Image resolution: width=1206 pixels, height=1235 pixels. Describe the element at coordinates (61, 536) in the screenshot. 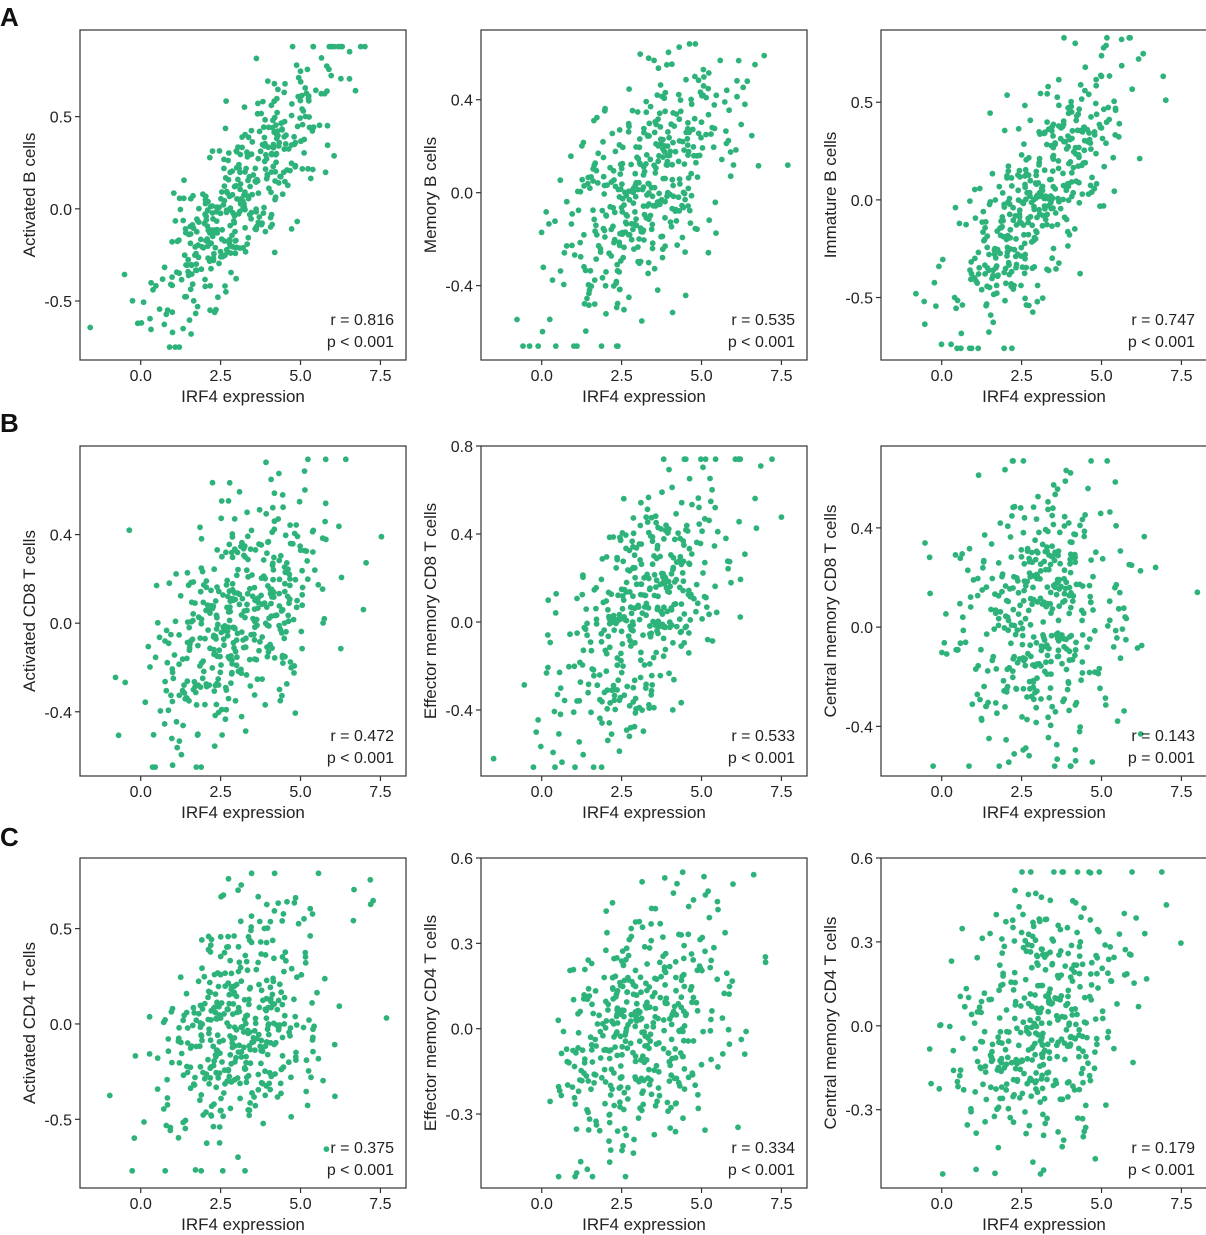

I see `y-tick-label: 0.4` at that location.